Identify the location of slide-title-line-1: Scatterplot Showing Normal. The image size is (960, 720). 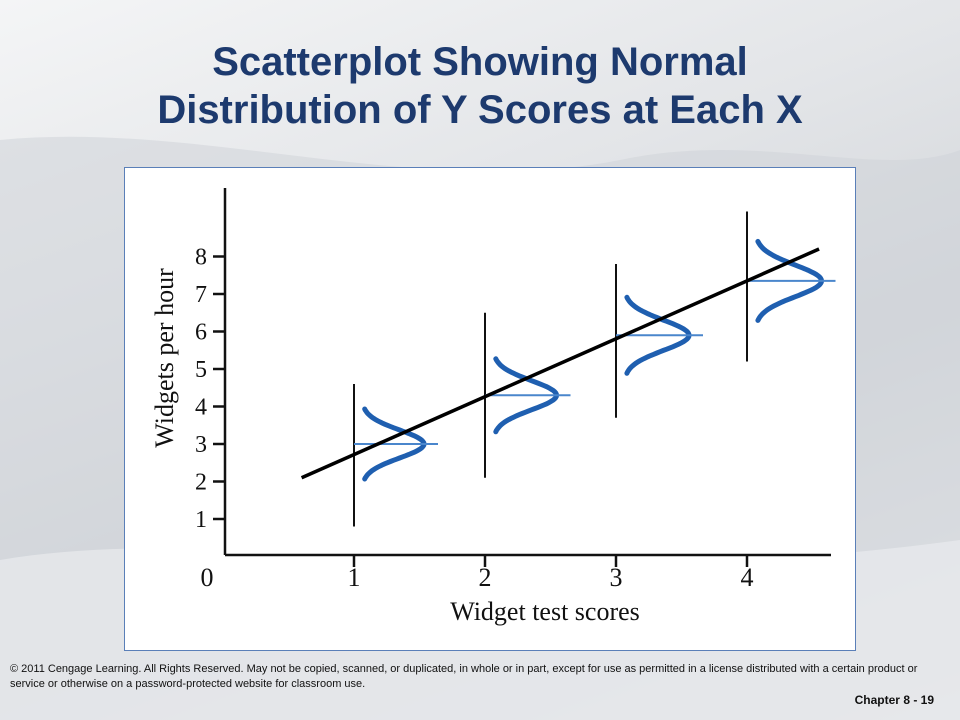
(480, 62).